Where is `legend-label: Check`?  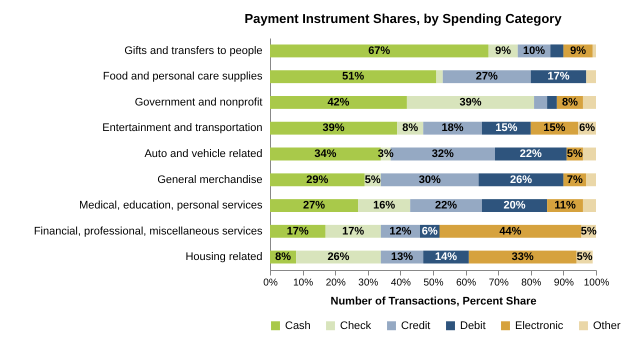
legend-label: Check is located at coordinates (356, 326).